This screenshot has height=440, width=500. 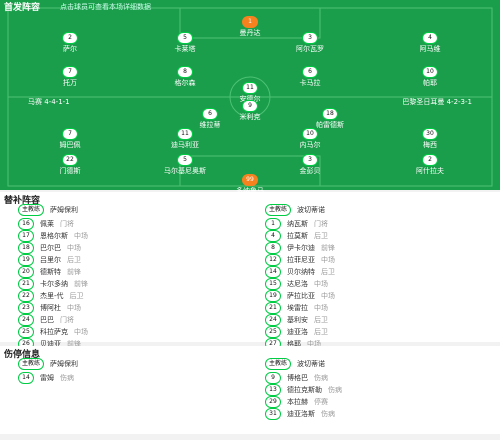 What do you see at coordinates (133, 332) in the screenshot?
I see `player-row: 25 科拉萨克 中场` at bounding box center [133, 332].